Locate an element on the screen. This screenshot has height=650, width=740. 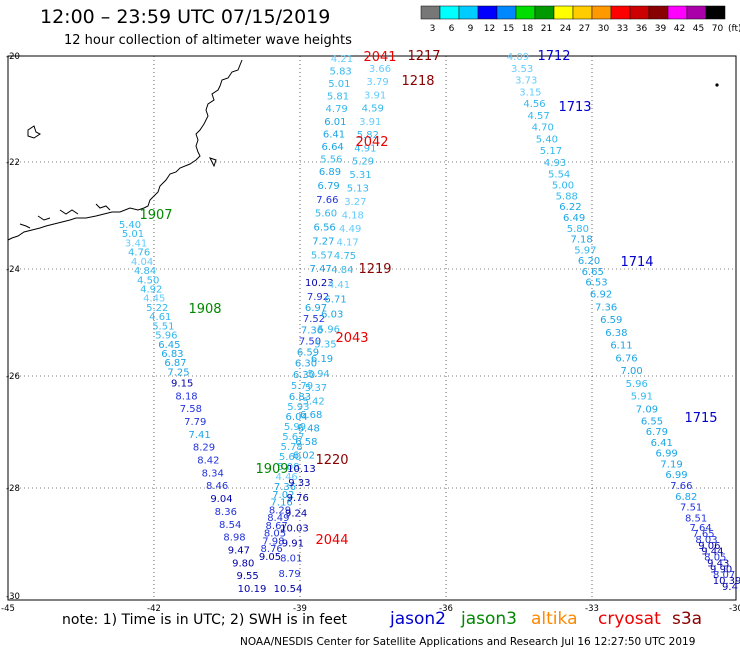
jason3-track-value: 6.83 is located at coordinates (172, 354).